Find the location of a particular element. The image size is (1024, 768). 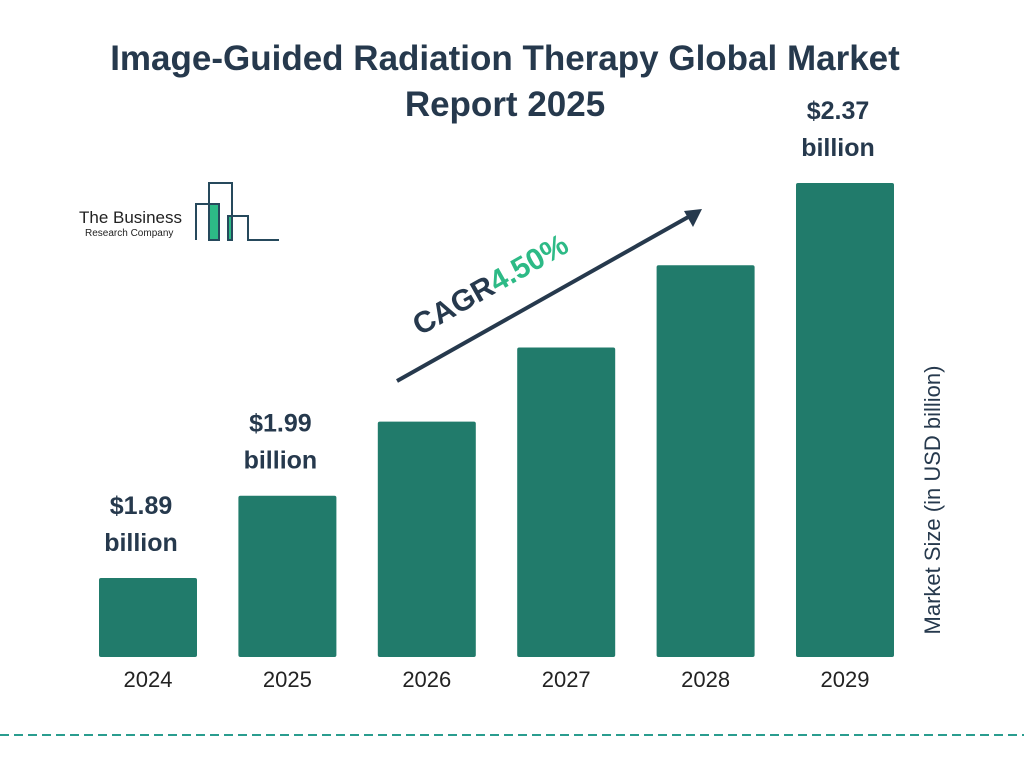

value-label-2024-1: $1.89 is located at coordinates (141, 506).